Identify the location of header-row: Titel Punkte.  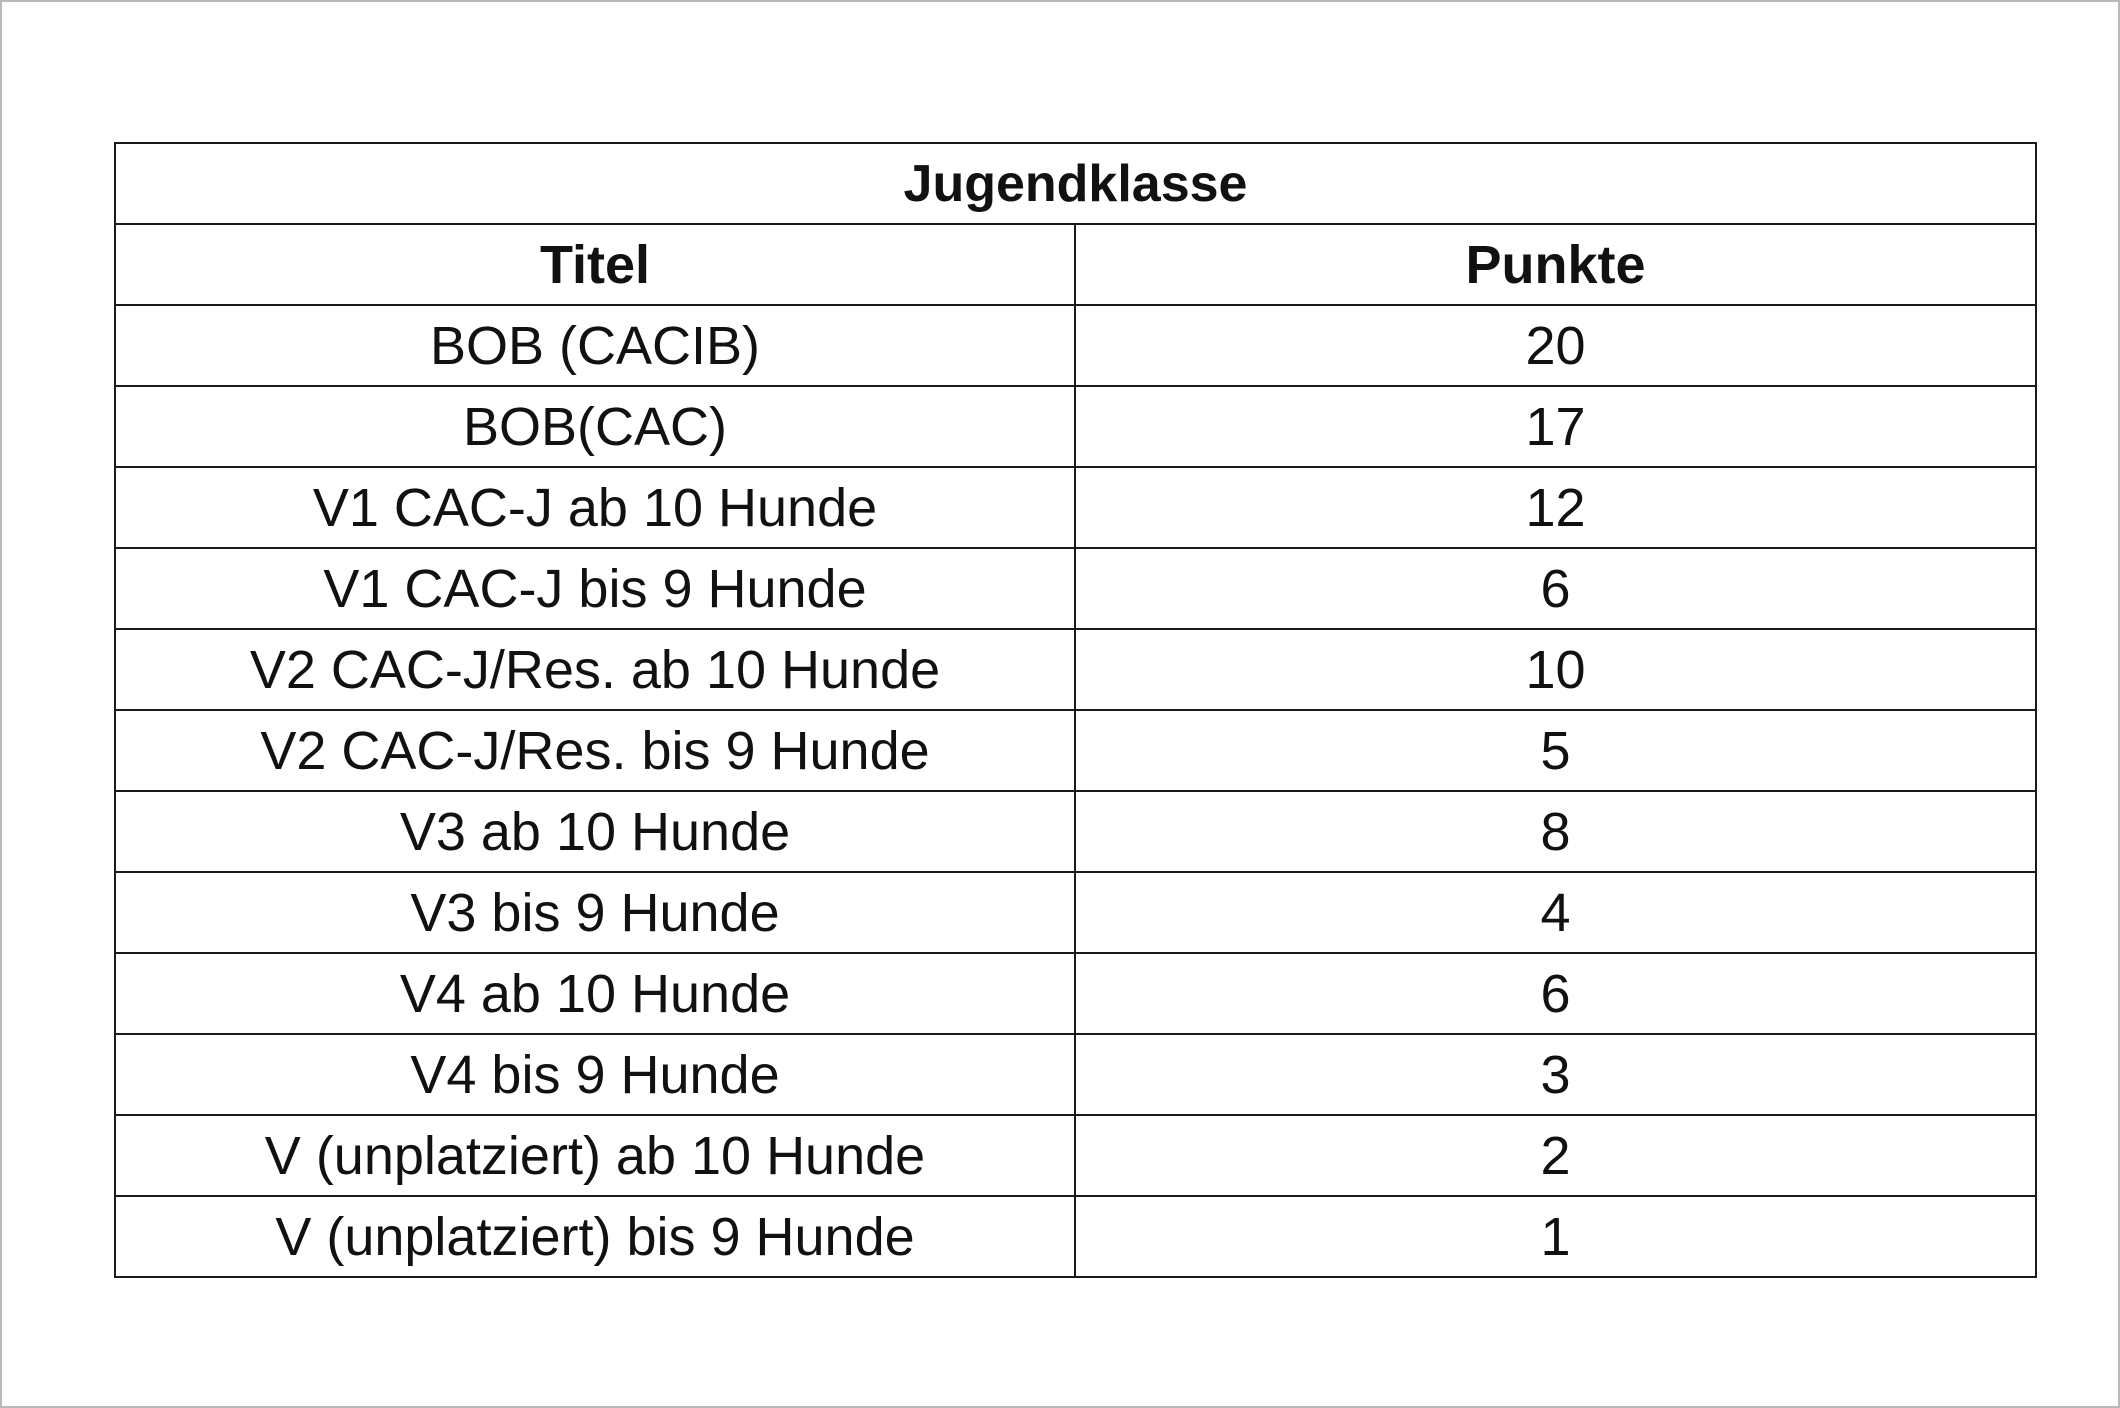
(1076, 264).